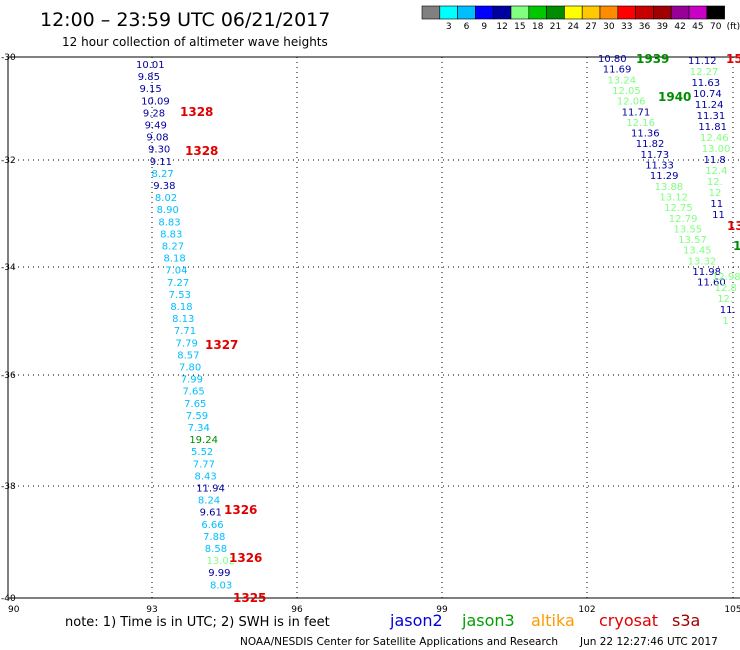 The image size is (740, 650). What do you see at coordinates (736, 246) in the screenshot?
I see `pass-time-label: 1` at bounding box center [736, 246].